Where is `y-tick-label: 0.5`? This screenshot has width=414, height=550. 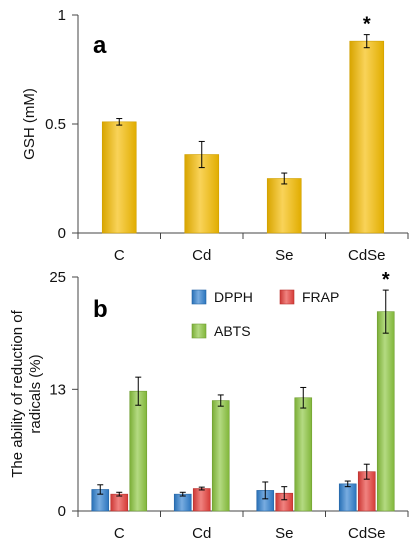 y-tick-label: 0.5 is located at coordinates (55, 124).